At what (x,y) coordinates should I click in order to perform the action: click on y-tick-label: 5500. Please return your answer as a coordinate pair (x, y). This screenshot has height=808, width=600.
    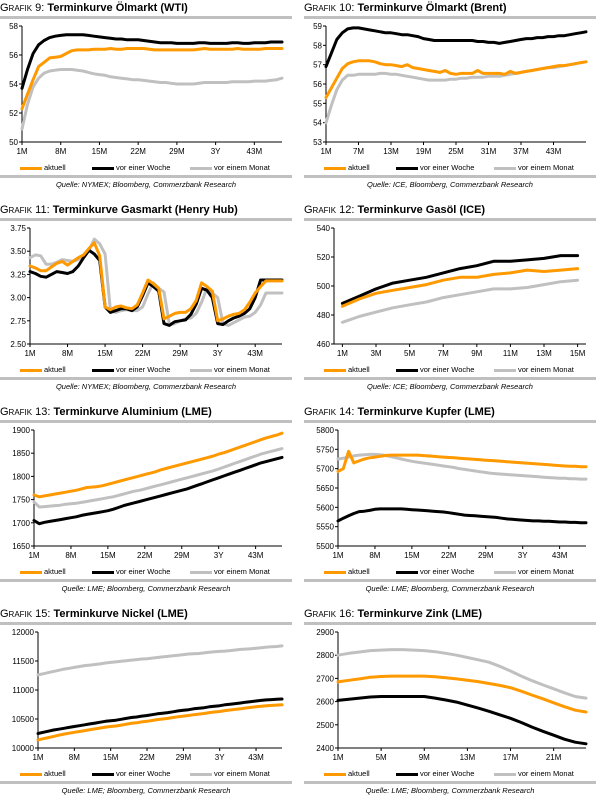
    Looking at the image, I should click on (325, 546).